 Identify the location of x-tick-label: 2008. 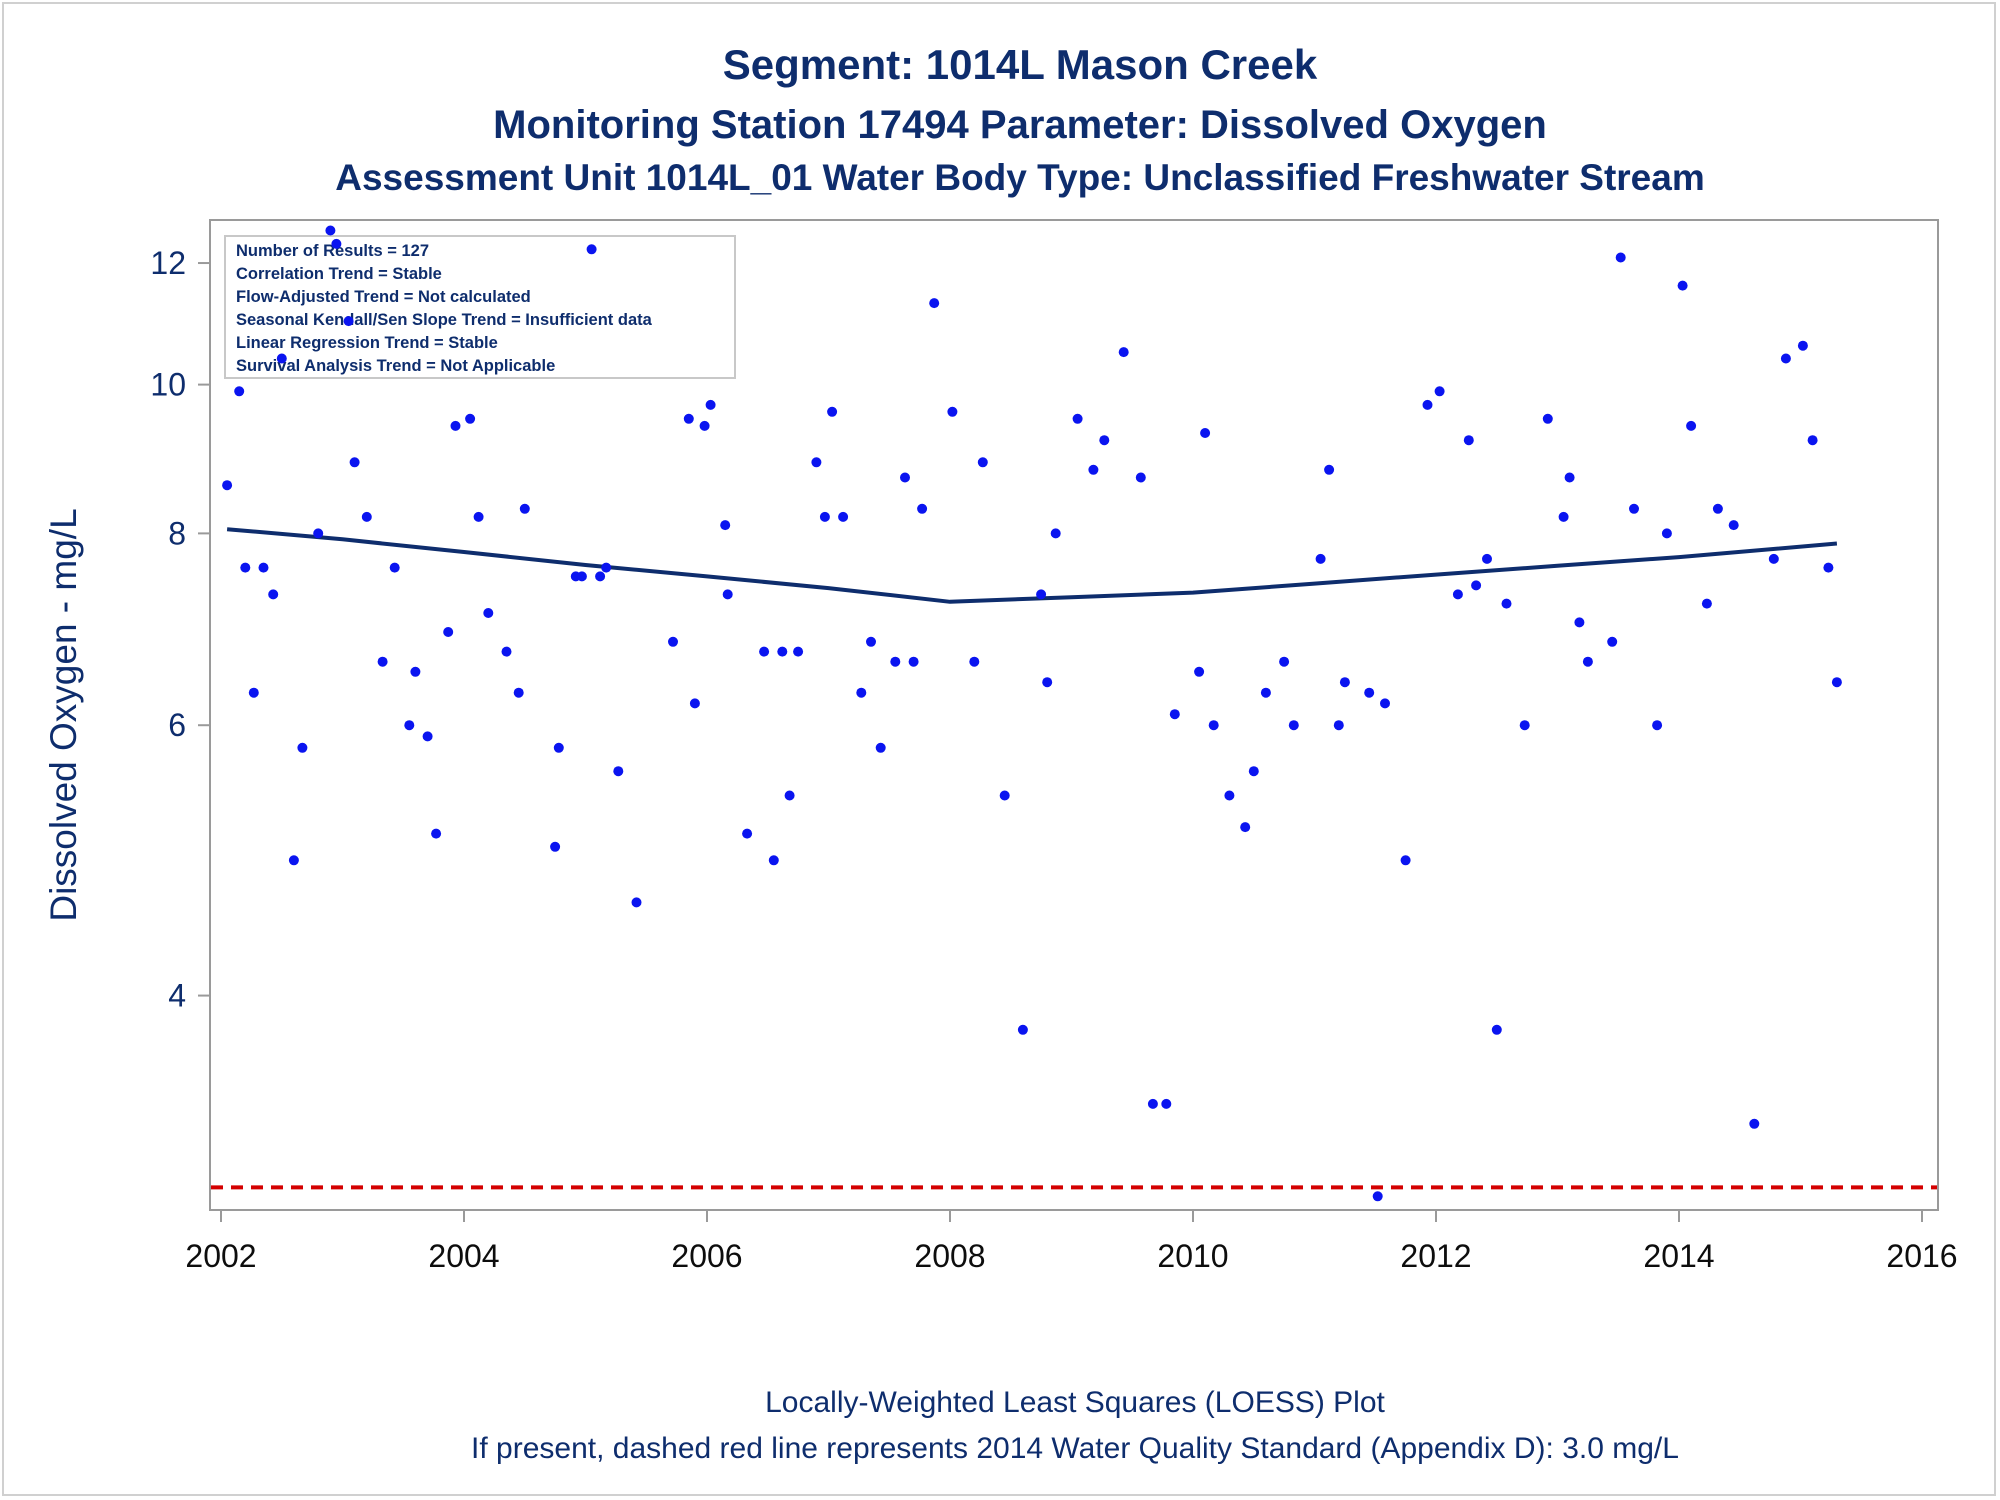
(949, 1256).